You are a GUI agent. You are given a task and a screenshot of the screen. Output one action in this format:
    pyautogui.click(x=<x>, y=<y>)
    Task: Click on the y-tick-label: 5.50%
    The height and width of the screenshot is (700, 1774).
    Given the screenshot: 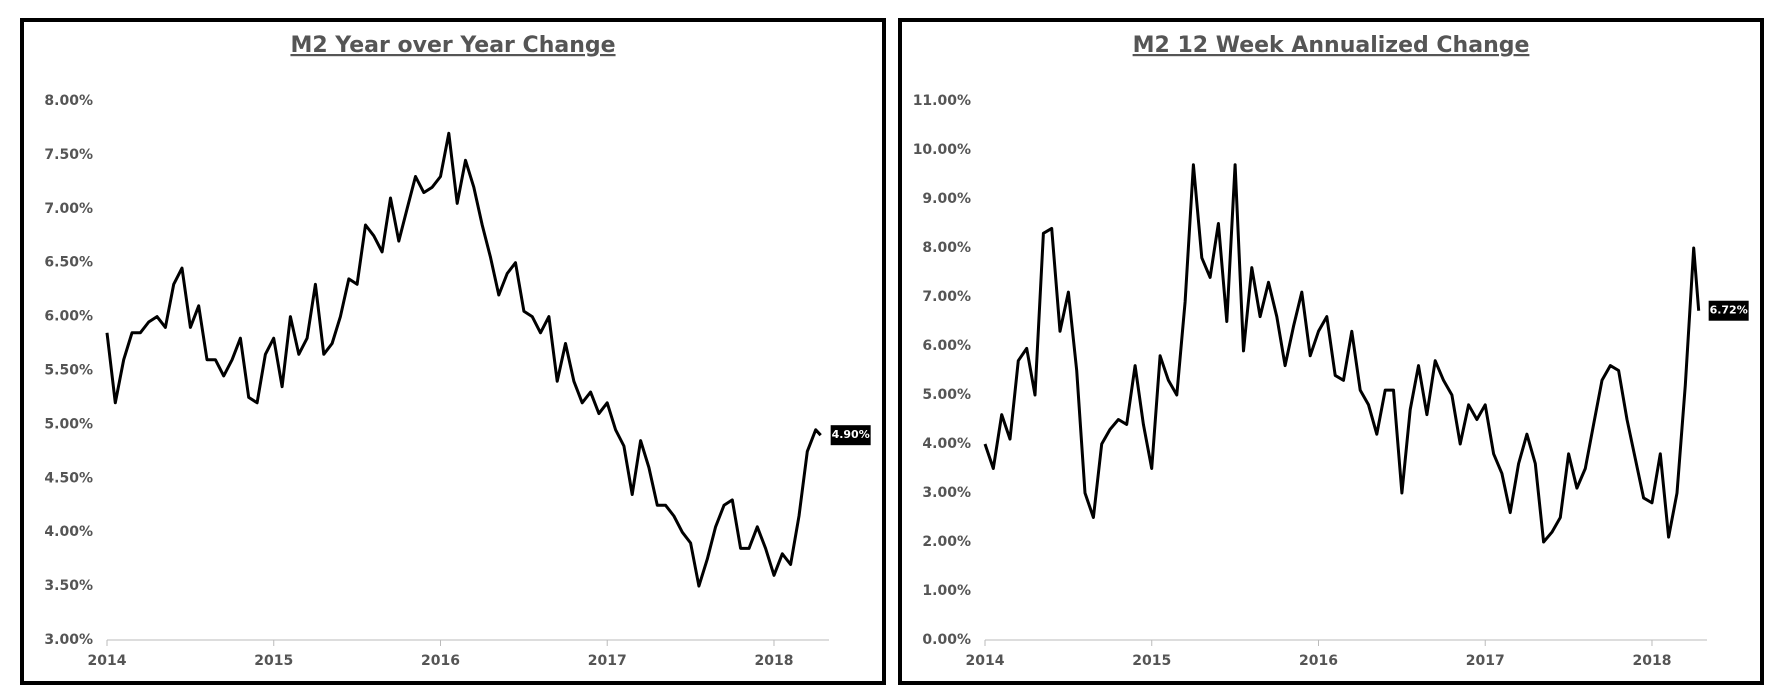 What is the action you would take?
    pyautogui.click(x=68, y=371)
    